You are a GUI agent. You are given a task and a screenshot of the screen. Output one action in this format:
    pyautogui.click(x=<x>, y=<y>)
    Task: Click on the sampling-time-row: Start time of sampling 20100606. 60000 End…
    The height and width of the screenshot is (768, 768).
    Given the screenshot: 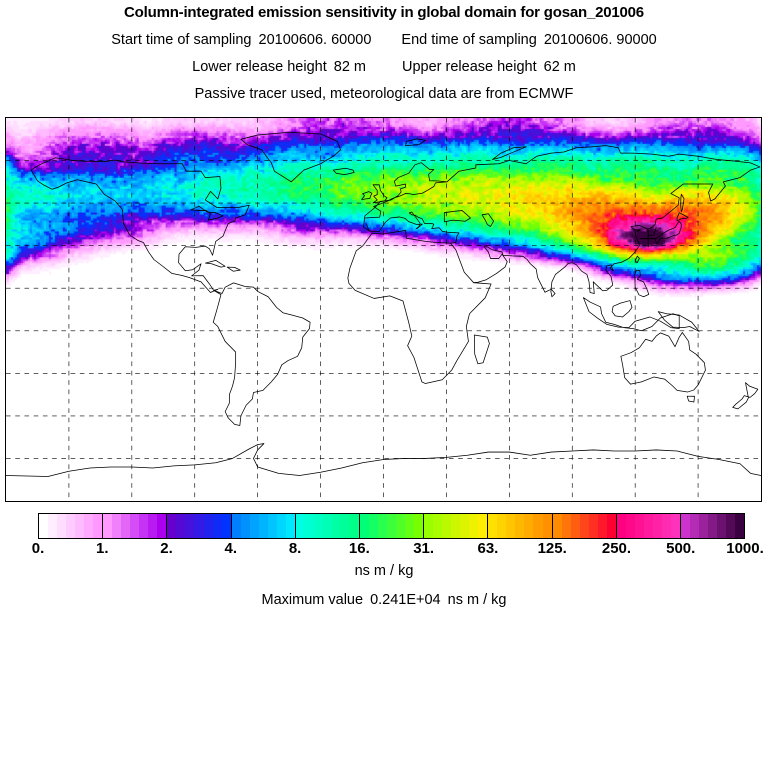 What is the action you would take?
    pyautogui.click(x=384, y=40)
    